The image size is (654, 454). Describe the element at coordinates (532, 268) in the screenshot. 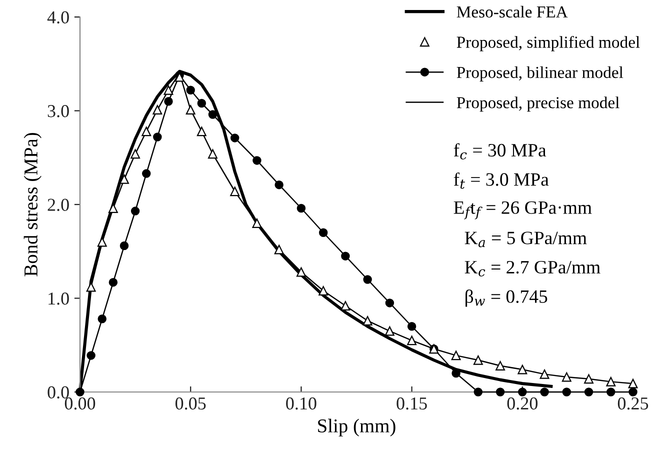

I see `annotation: K$_{c}$ = 2.7 GPa/mm` at that location.